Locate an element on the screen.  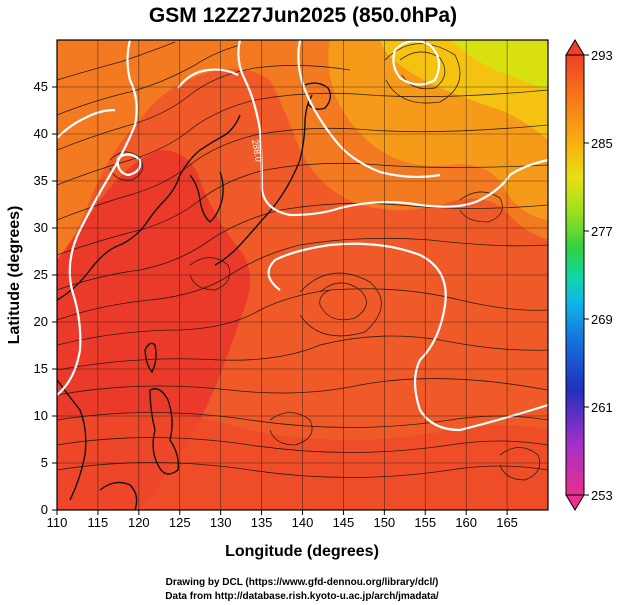
y-tick-label: 30 is located at coordinates (41, 227).